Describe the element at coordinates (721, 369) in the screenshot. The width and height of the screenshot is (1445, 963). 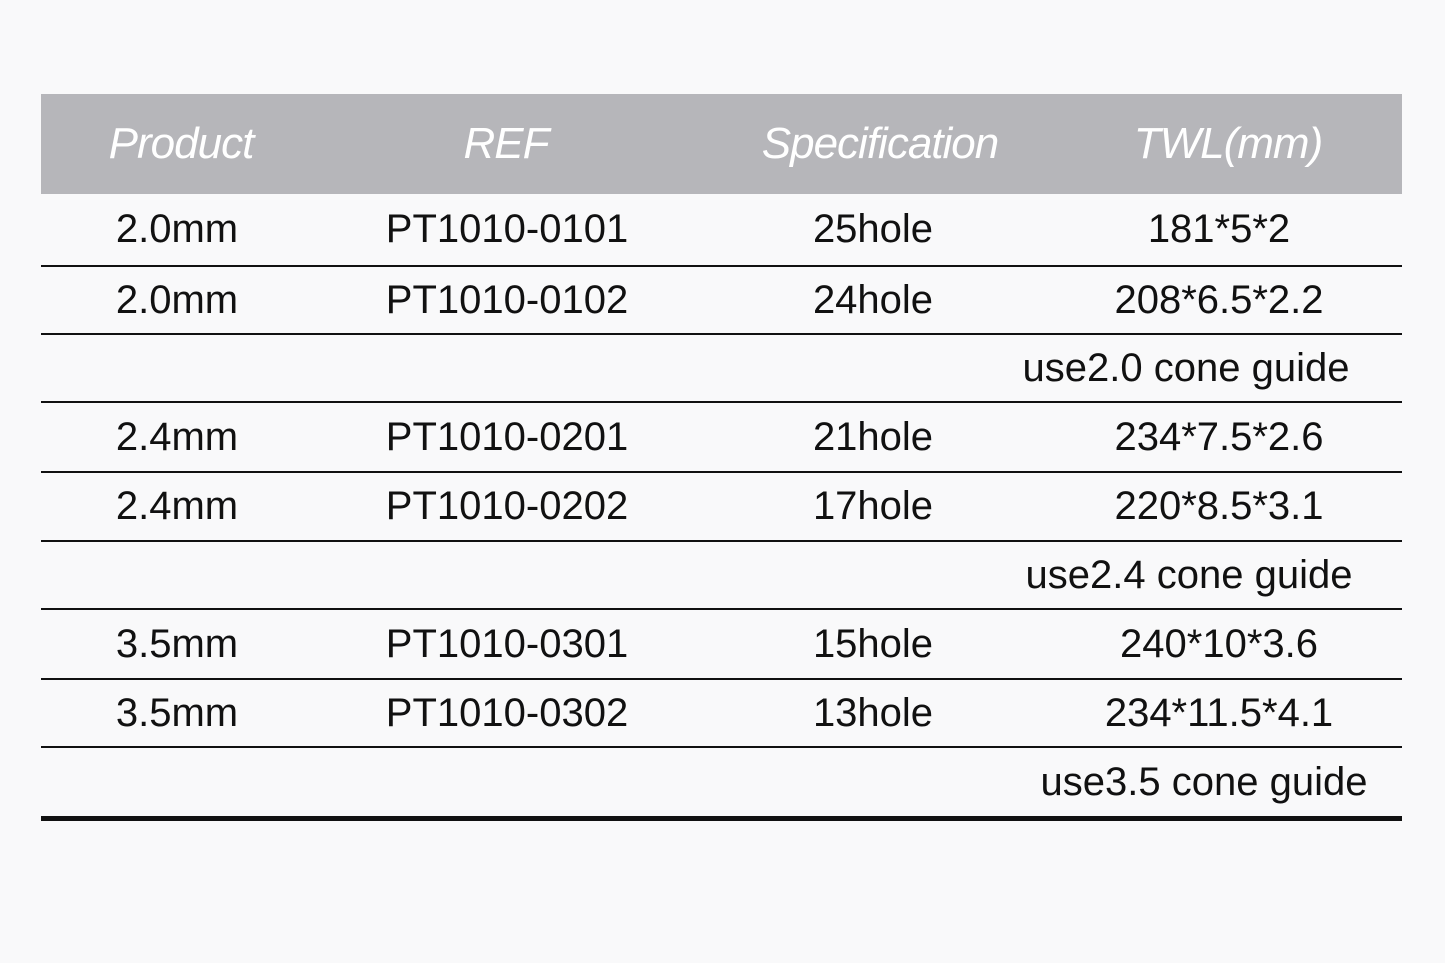
I see `note-row: use2.0 cone guide` at that location.